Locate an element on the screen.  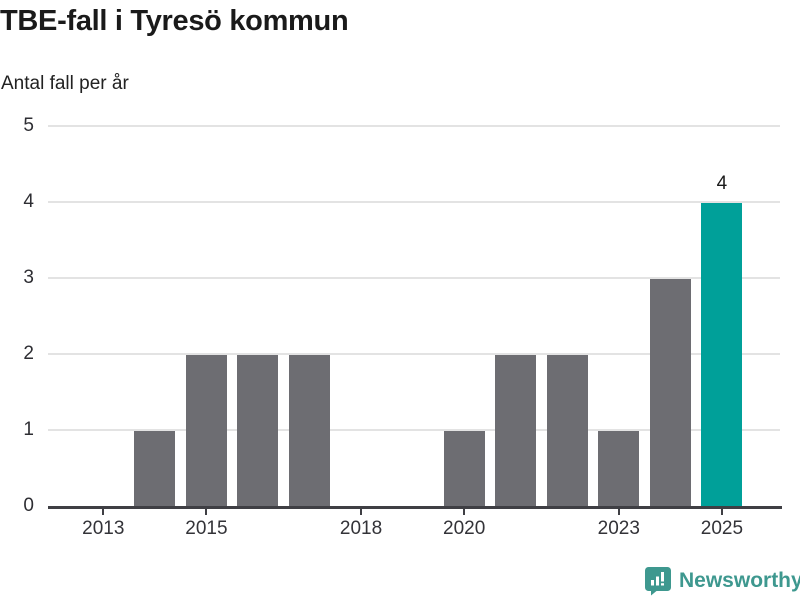
bar-2017 is located at coordinates (309, 430).